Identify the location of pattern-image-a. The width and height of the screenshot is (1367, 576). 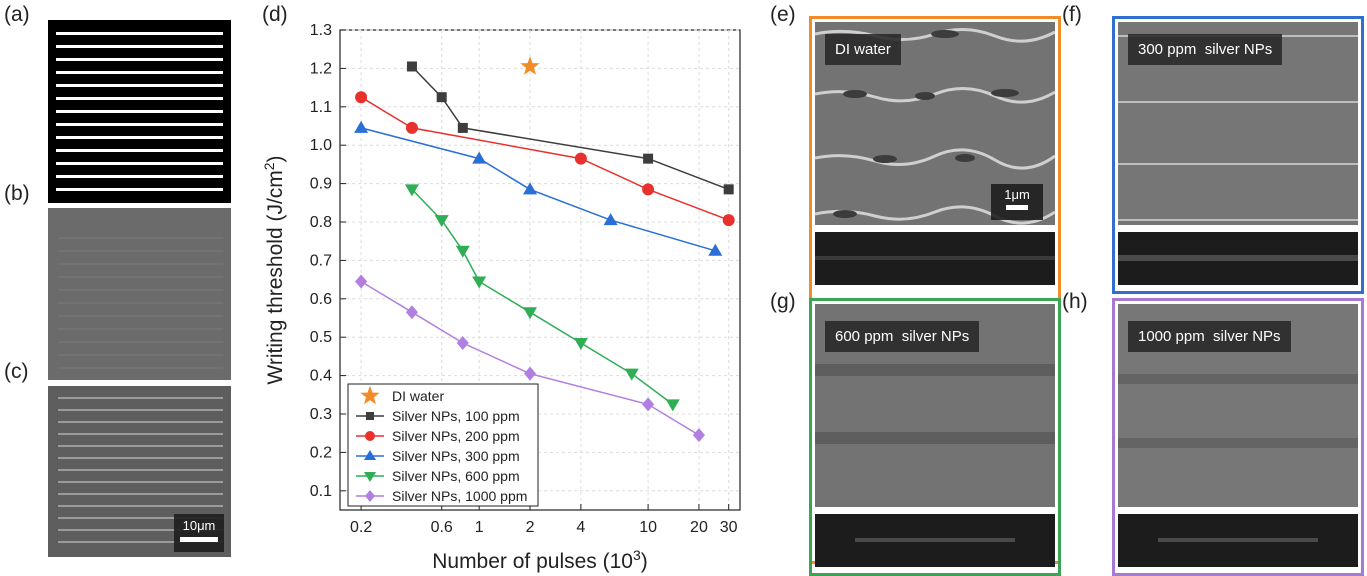
(139, 111).